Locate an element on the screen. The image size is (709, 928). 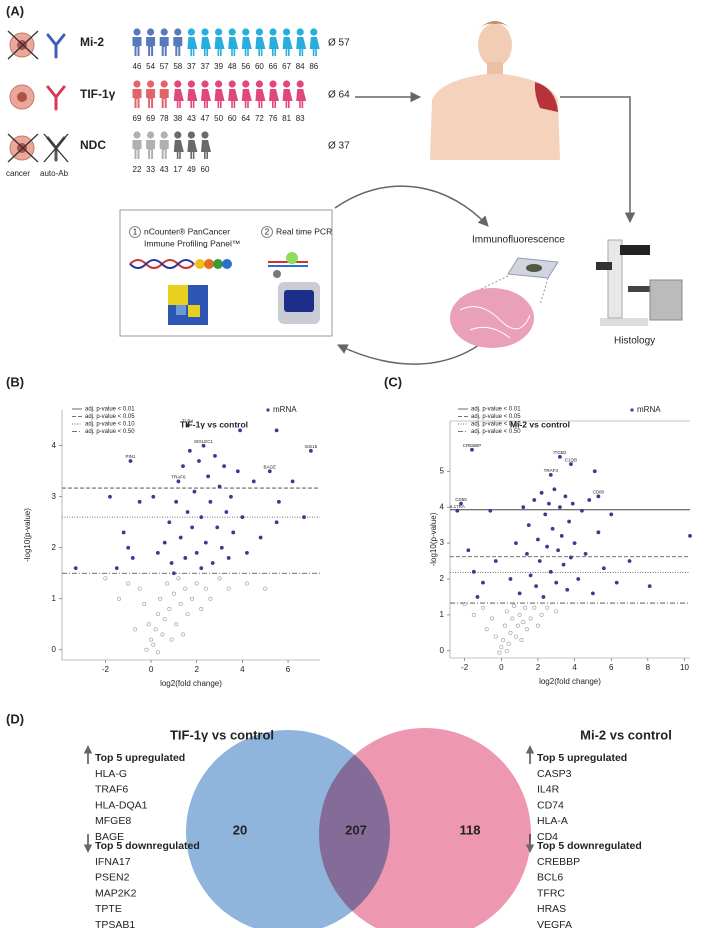
y-tick-label: 2 is located at coordinates (442, 578).